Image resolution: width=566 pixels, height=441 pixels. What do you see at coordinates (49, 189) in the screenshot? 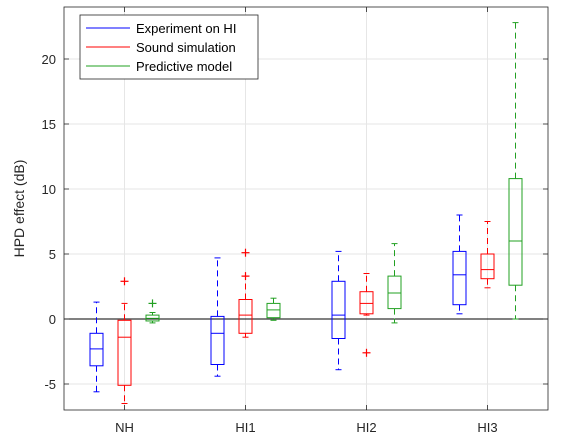
I see `y-tick-label: 10` at bounding box center [49, 189].